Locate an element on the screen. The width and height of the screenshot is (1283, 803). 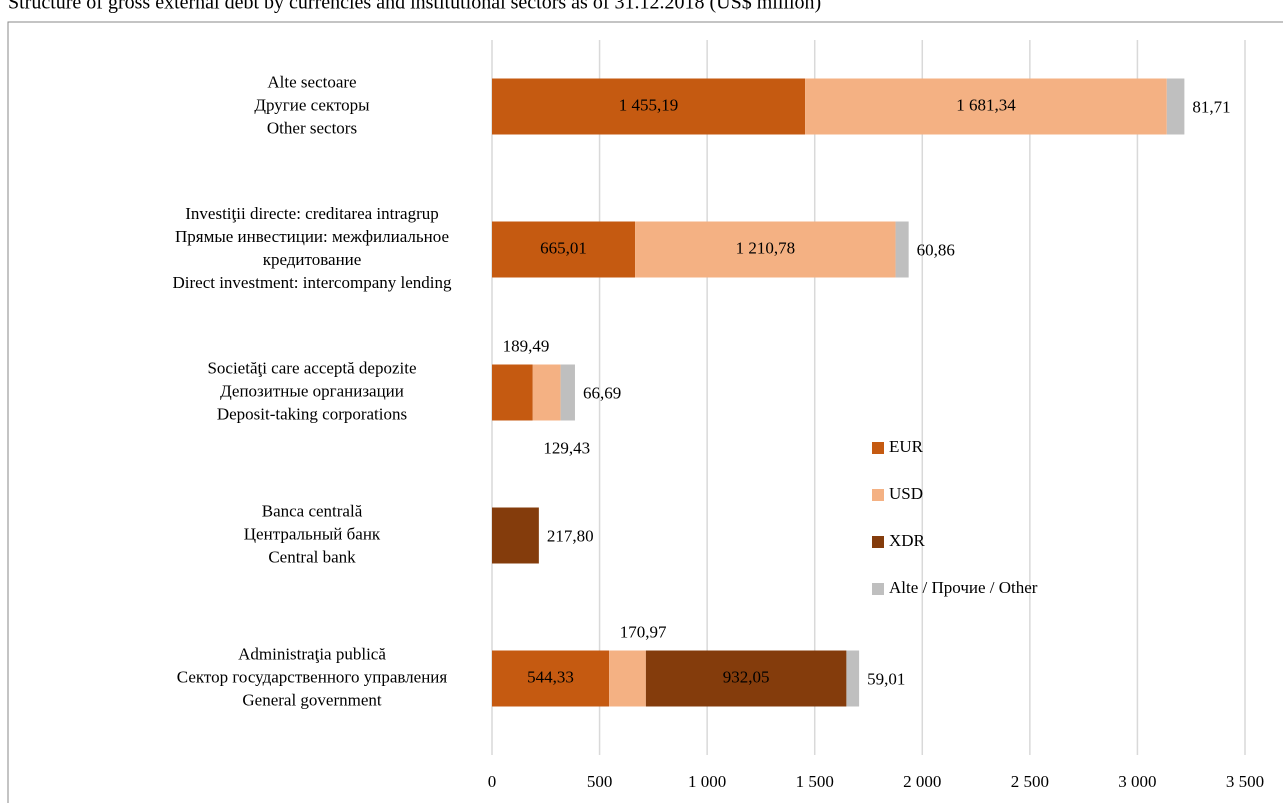
data-label: 1 210,78 is located at coordinates (766, 247).